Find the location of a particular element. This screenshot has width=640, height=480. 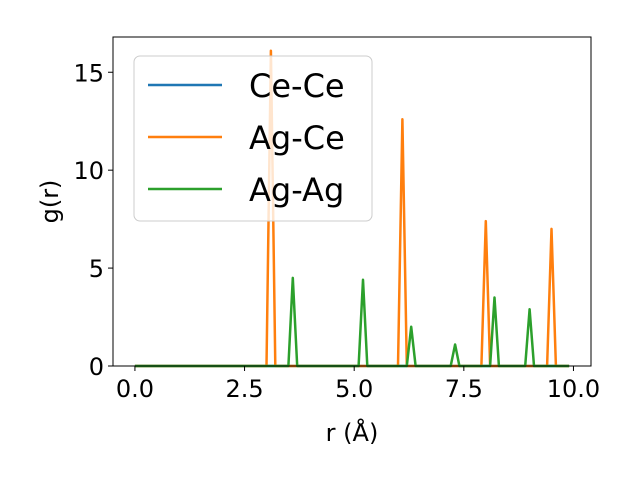

y-tick-label: 5 is located at coordinates (96, 269).